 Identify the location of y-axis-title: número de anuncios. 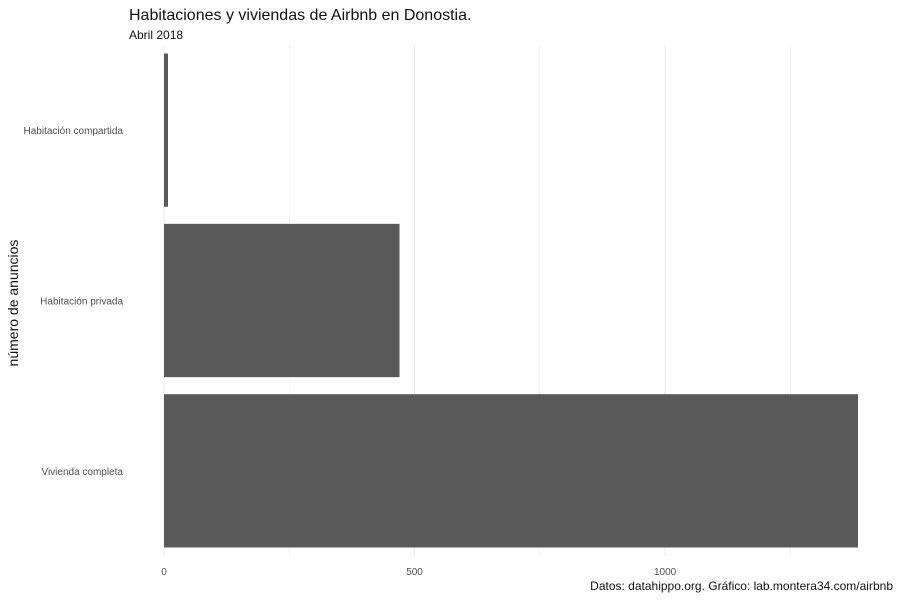
(13, 303).